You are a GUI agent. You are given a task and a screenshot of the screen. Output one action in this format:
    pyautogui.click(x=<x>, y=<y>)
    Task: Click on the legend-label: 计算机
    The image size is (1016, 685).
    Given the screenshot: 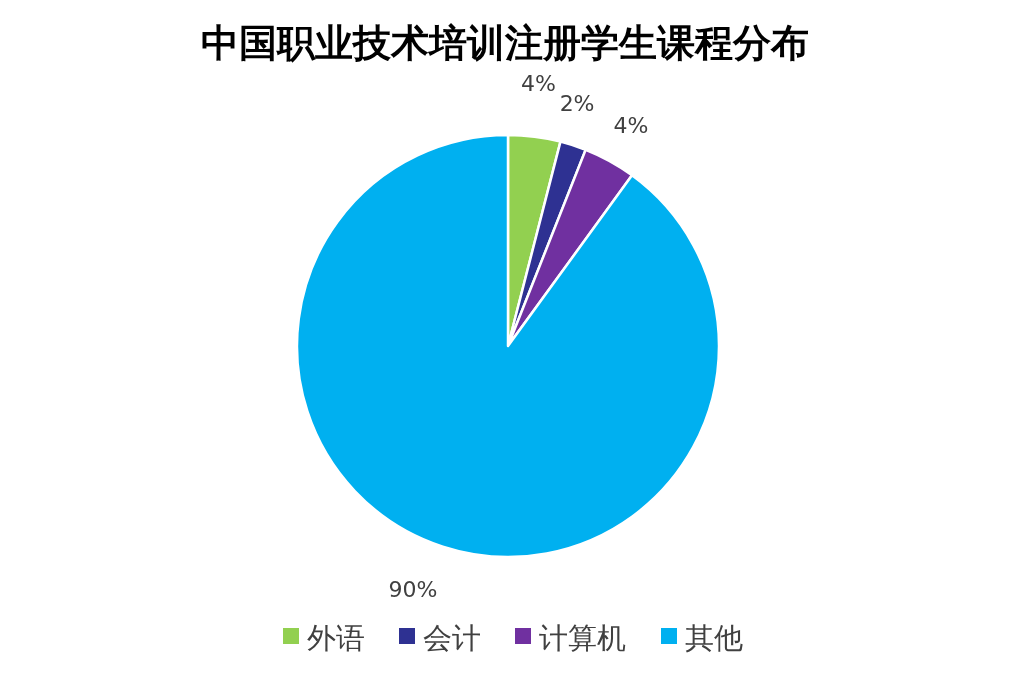 What is the action you would take?
    pyautogui.click(x=582, y=638)
    